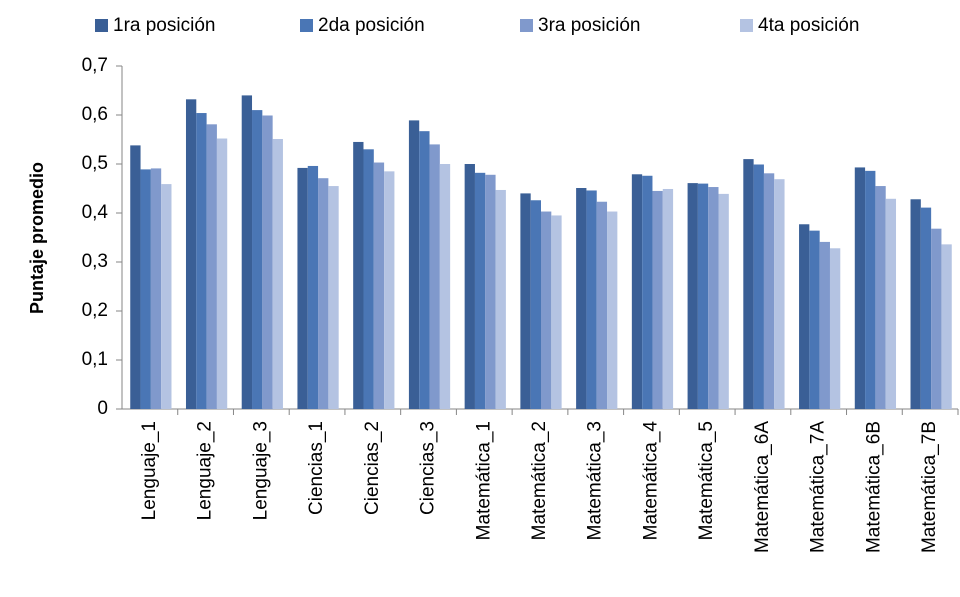  Describe the element at coordinates (95, 359) in the screenshot. I see `y-tick-label: 0,1` at that location.